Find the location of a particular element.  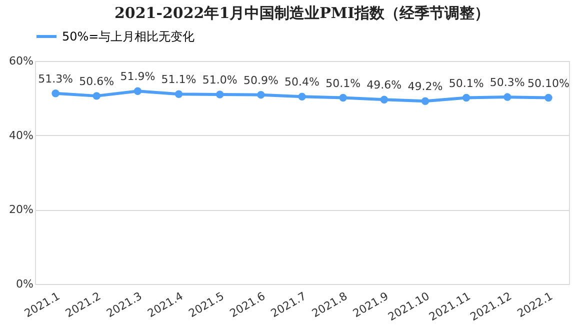

data-label: 49.2% is located at coordinates (425, 87).